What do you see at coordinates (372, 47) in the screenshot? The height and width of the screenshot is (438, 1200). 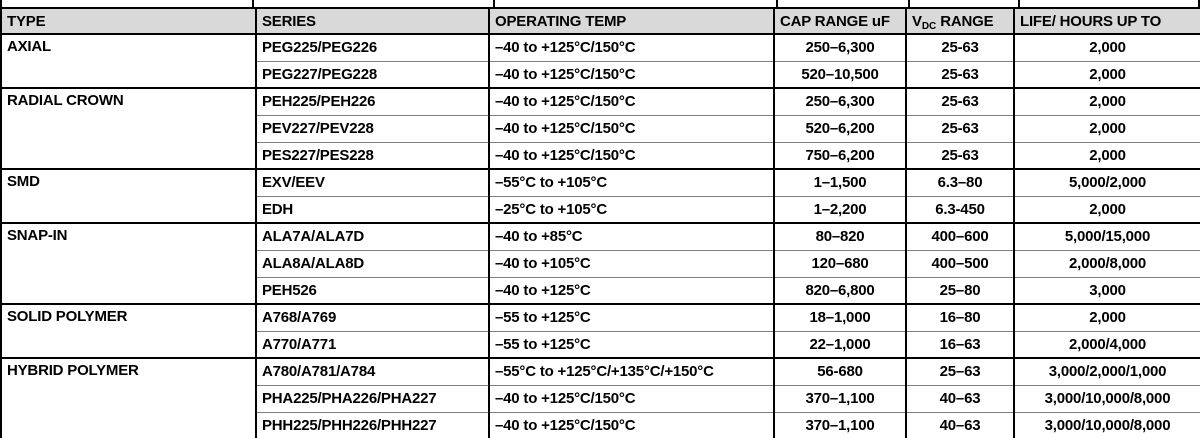 I see `series-cell: PEG225/PEG226` at bounding box center [372, 47].